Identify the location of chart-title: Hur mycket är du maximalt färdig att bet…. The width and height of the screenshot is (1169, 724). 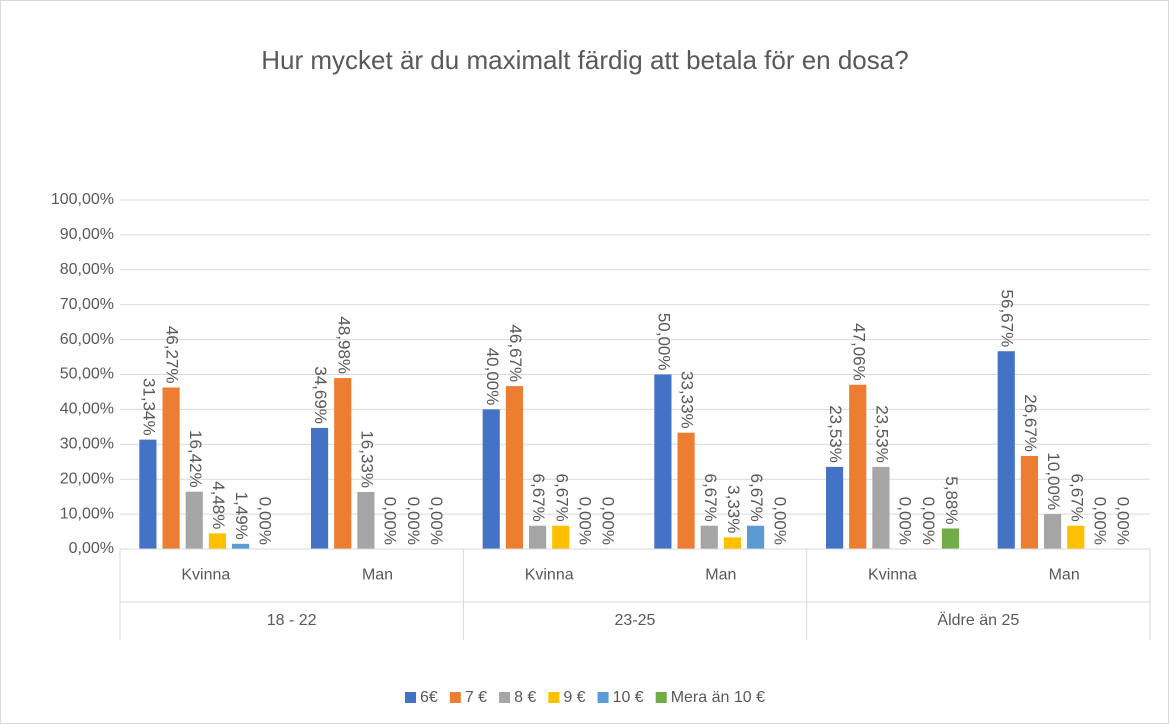
(584, 60).